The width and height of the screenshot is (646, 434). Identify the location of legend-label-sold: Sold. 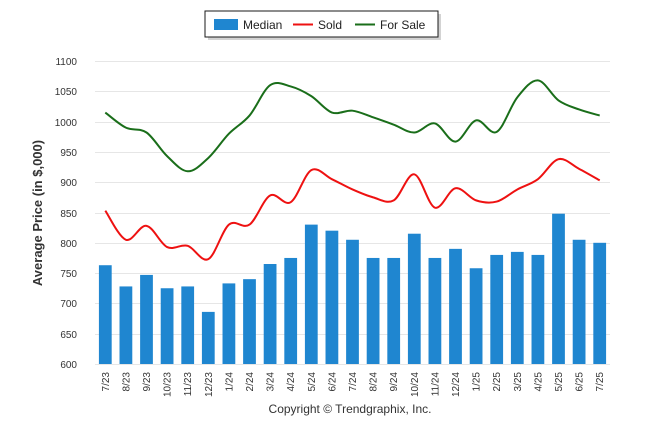
(330, 25).